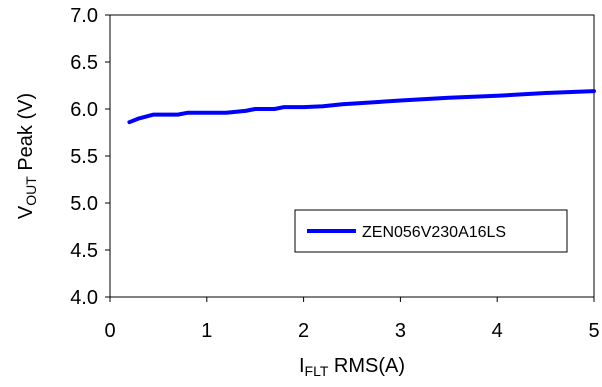  I want to click on y-axis-title: VOUT Peak (V), so click(27, 156).